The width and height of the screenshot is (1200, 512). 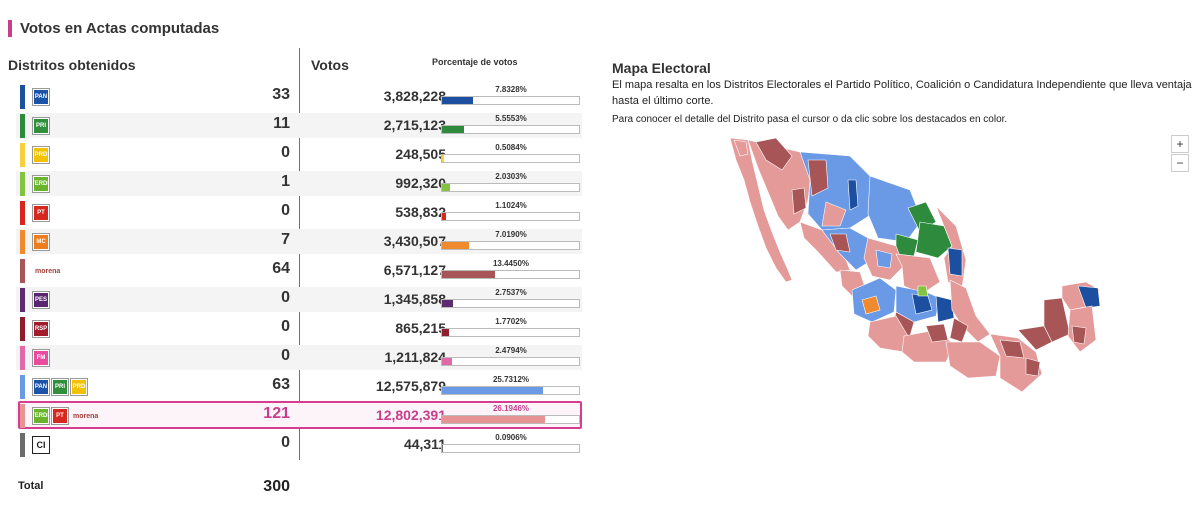 I want to click on votes-value: 1,211,824, so click(x=415, y=357).